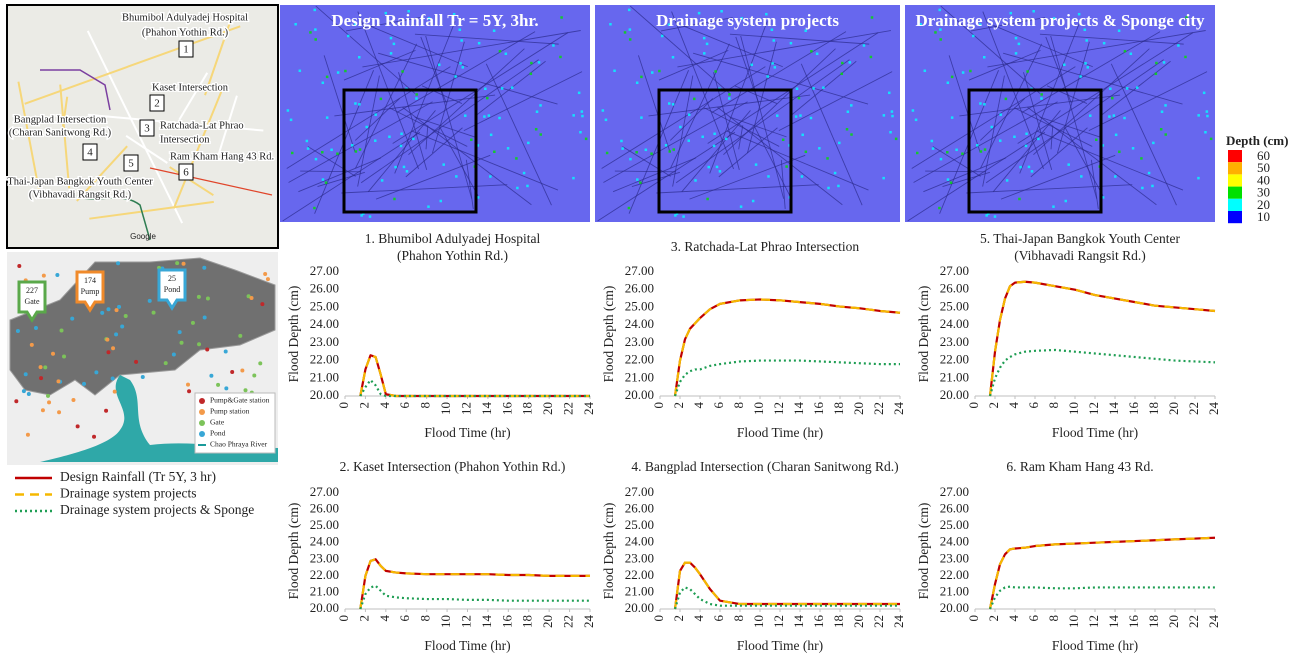 The width and height of the screenshot is (1310, 655). What do you see at coordinates (465, 621) in the screenshot?
I see `x-tick-label: 12` at bounding box center [465, 621].